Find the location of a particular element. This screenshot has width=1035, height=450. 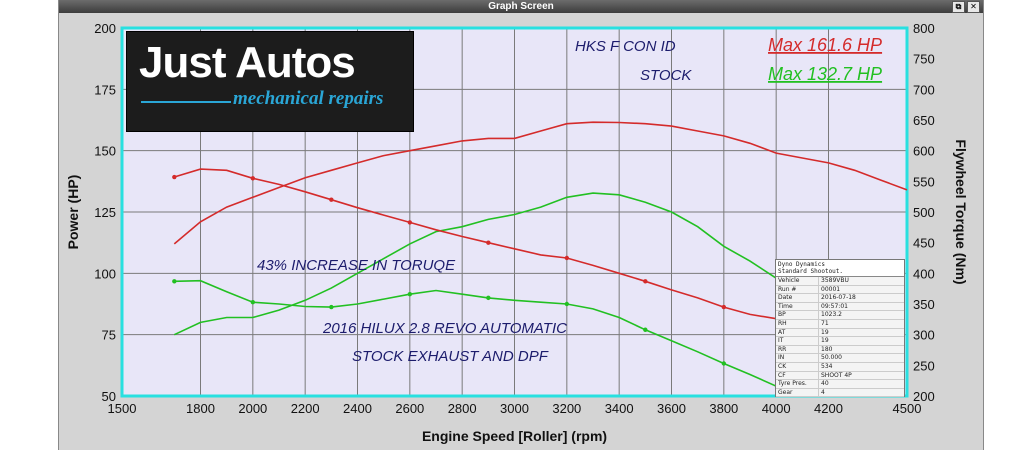

series-line is located at coordinates (475, 333).